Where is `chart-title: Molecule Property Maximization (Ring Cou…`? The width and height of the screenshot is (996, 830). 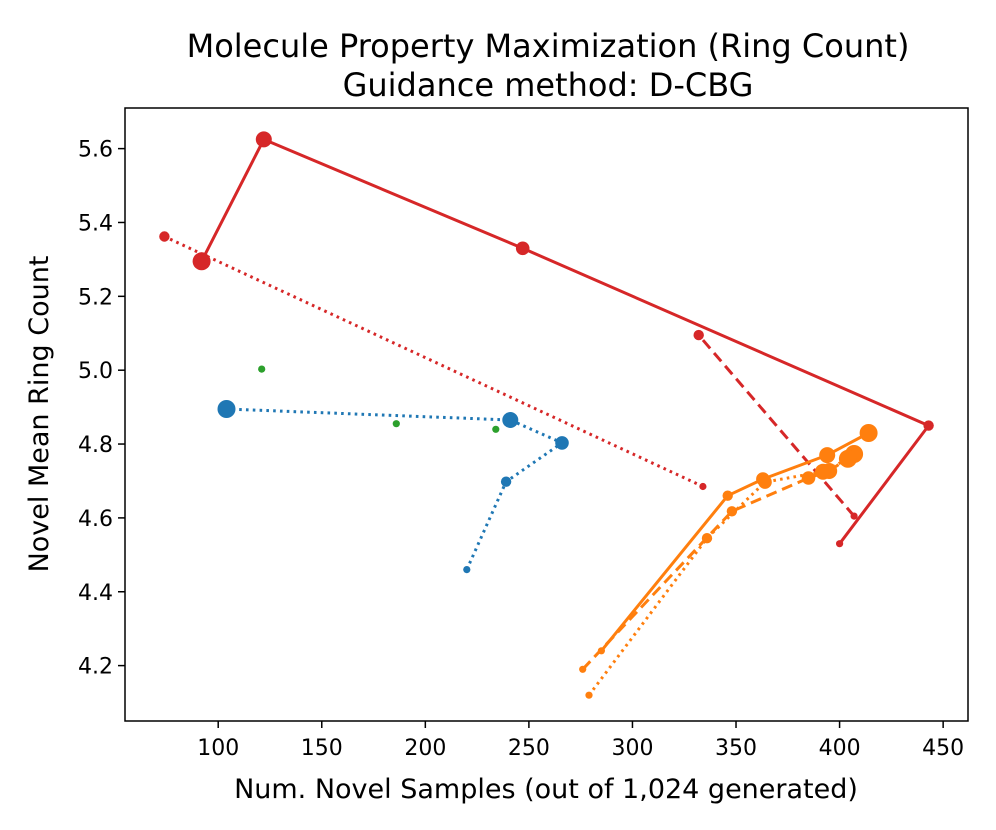
chart-title: Molecule Property Maximization (Ring Cou… is located at coordinates (548, 46).